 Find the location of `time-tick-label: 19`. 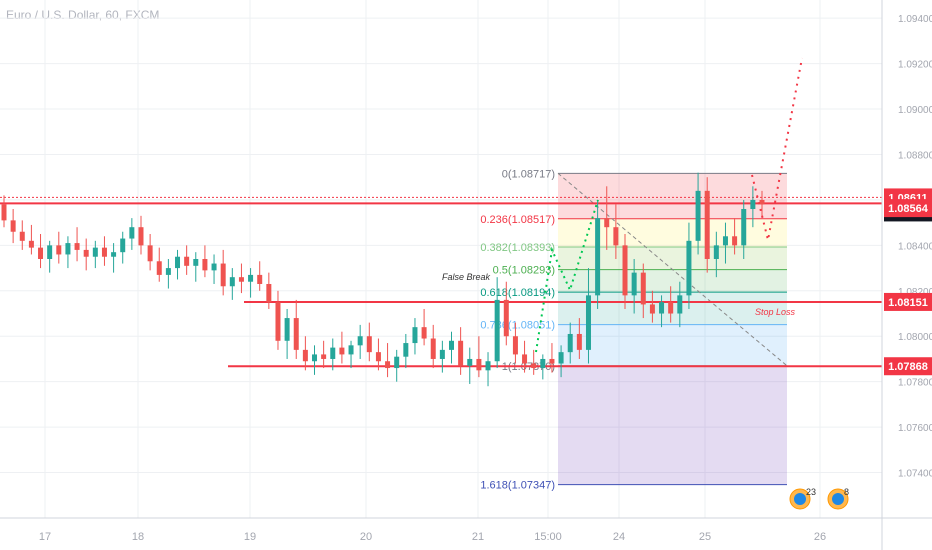

time-tick-label: 19 is located at coordinates (250, 537).